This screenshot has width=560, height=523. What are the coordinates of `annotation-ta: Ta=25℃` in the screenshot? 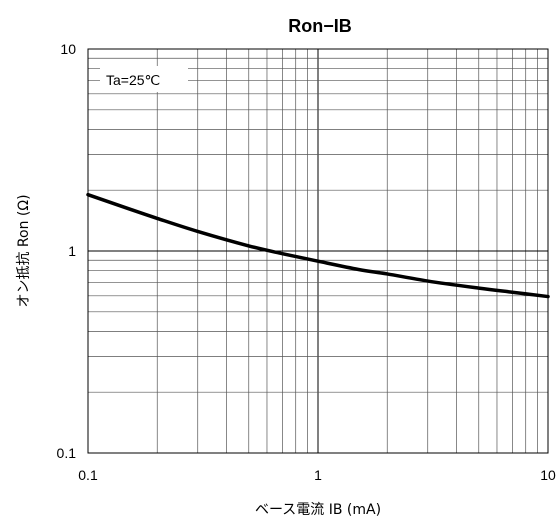 It's located at (133, 80).